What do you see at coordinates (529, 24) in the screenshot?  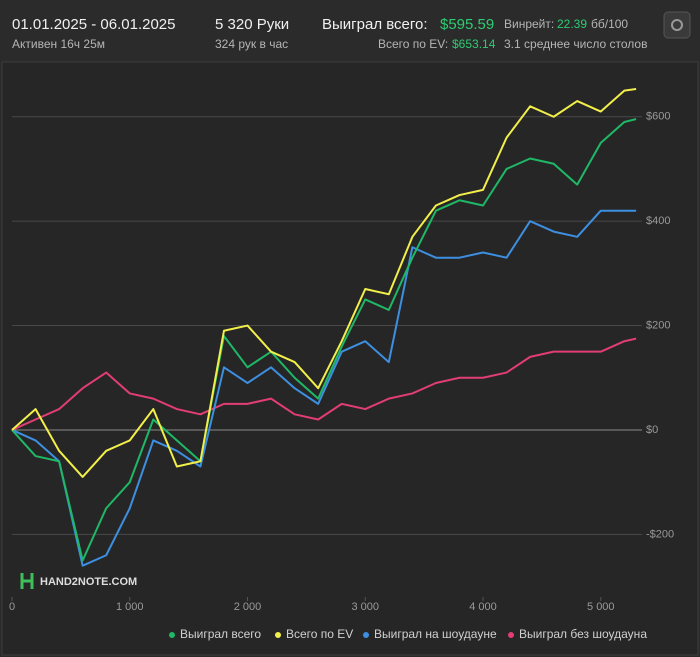 I see `winrate-label: Винрейт:` at bounding box center [529, 24].